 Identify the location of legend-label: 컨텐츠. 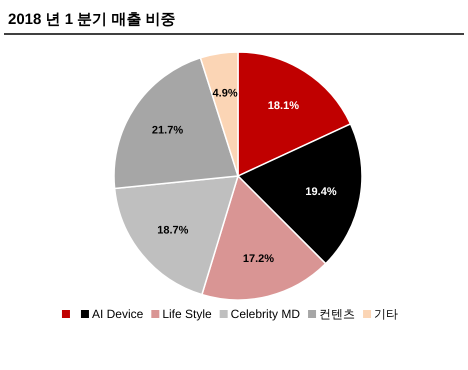
(337, 314).